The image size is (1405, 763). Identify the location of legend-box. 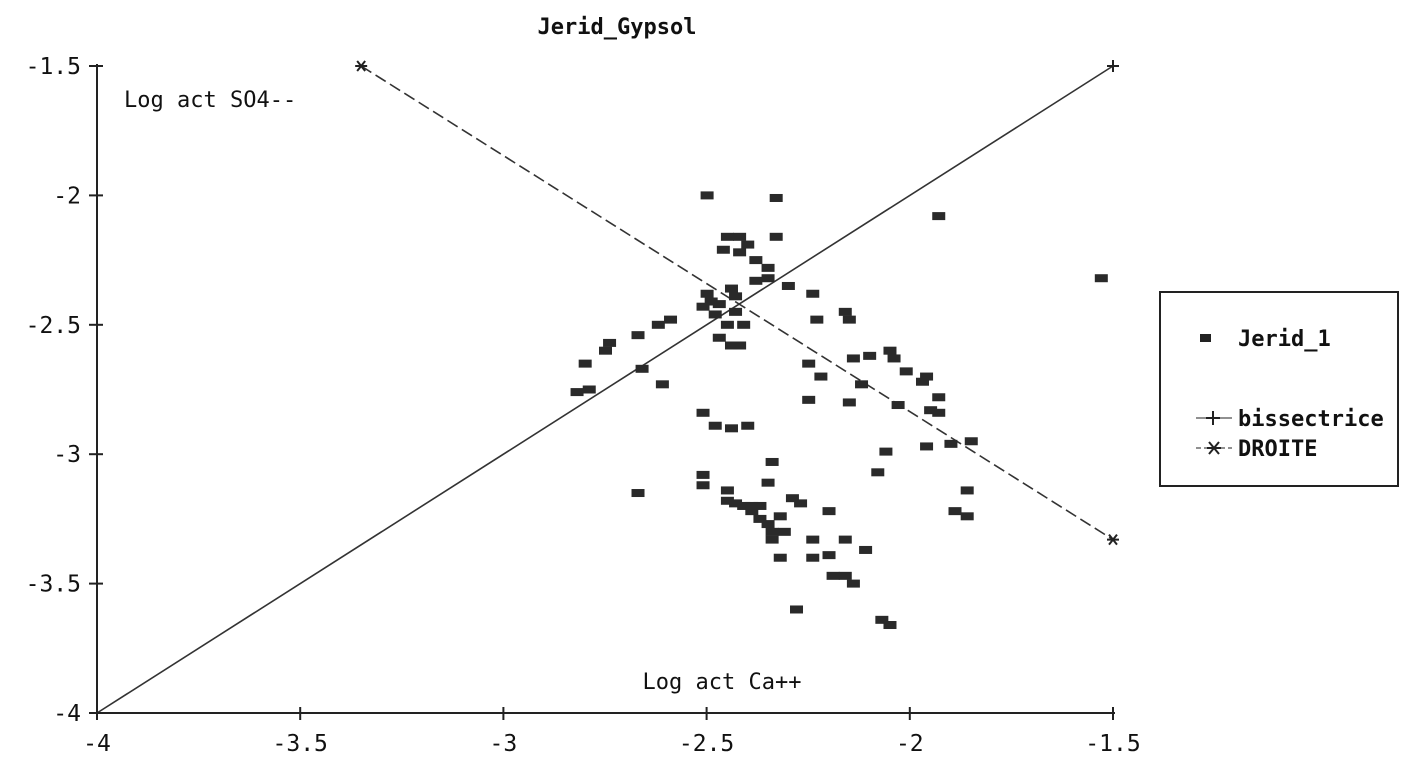
(1279, 389).